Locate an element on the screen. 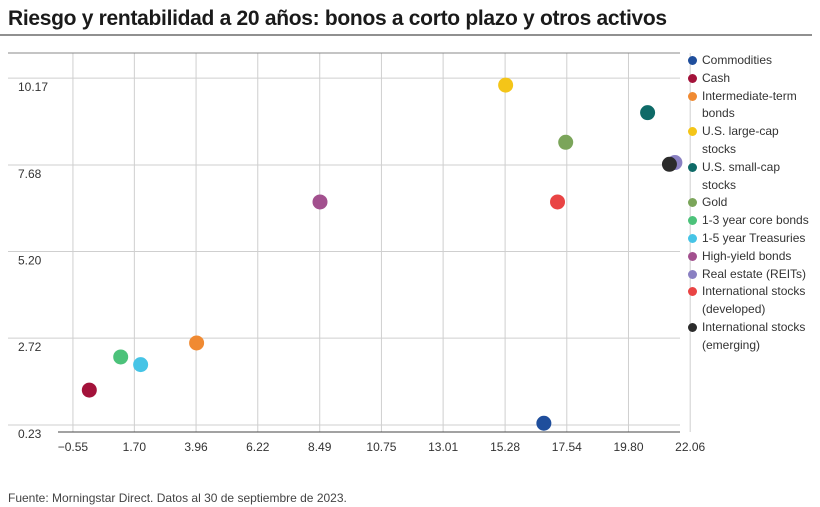 This screenshot has width=820, height=507. legend-item: 1-5 year Treasuries is located at coordinates (751, 239).